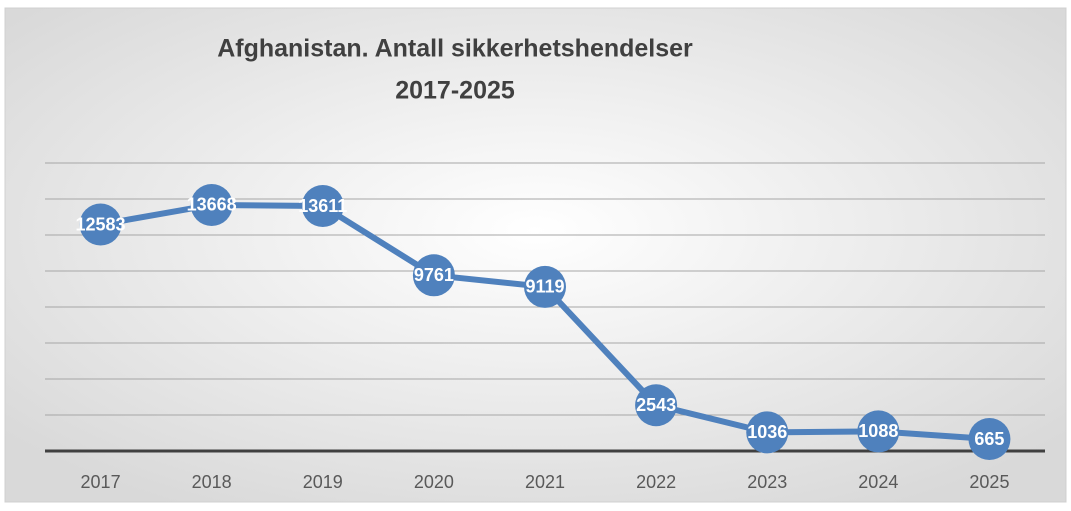 This screenshot has height=511, width=1071. Describe the element at coordinates (656, 482) in the screenshot. I see `x-tick-label: 2022` at that location.